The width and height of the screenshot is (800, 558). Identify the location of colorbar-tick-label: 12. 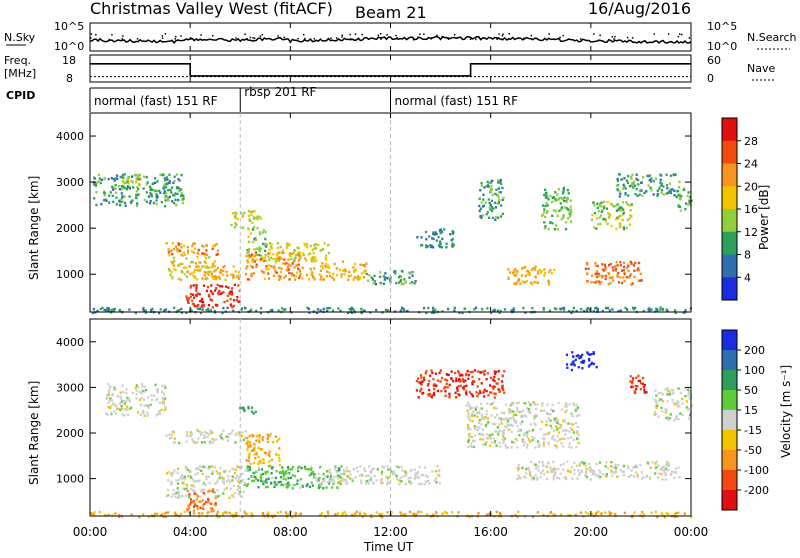
(751, 232).